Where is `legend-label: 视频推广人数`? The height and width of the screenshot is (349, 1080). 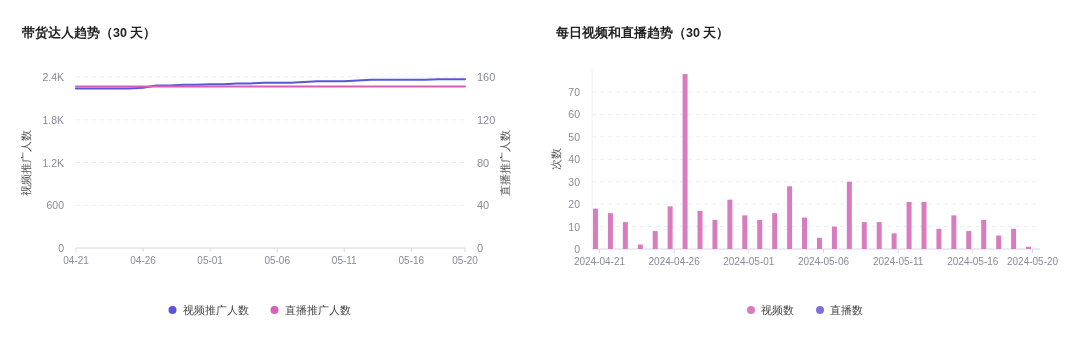
legend-label: 视频推广人数 is located at coordinates (215, 310).